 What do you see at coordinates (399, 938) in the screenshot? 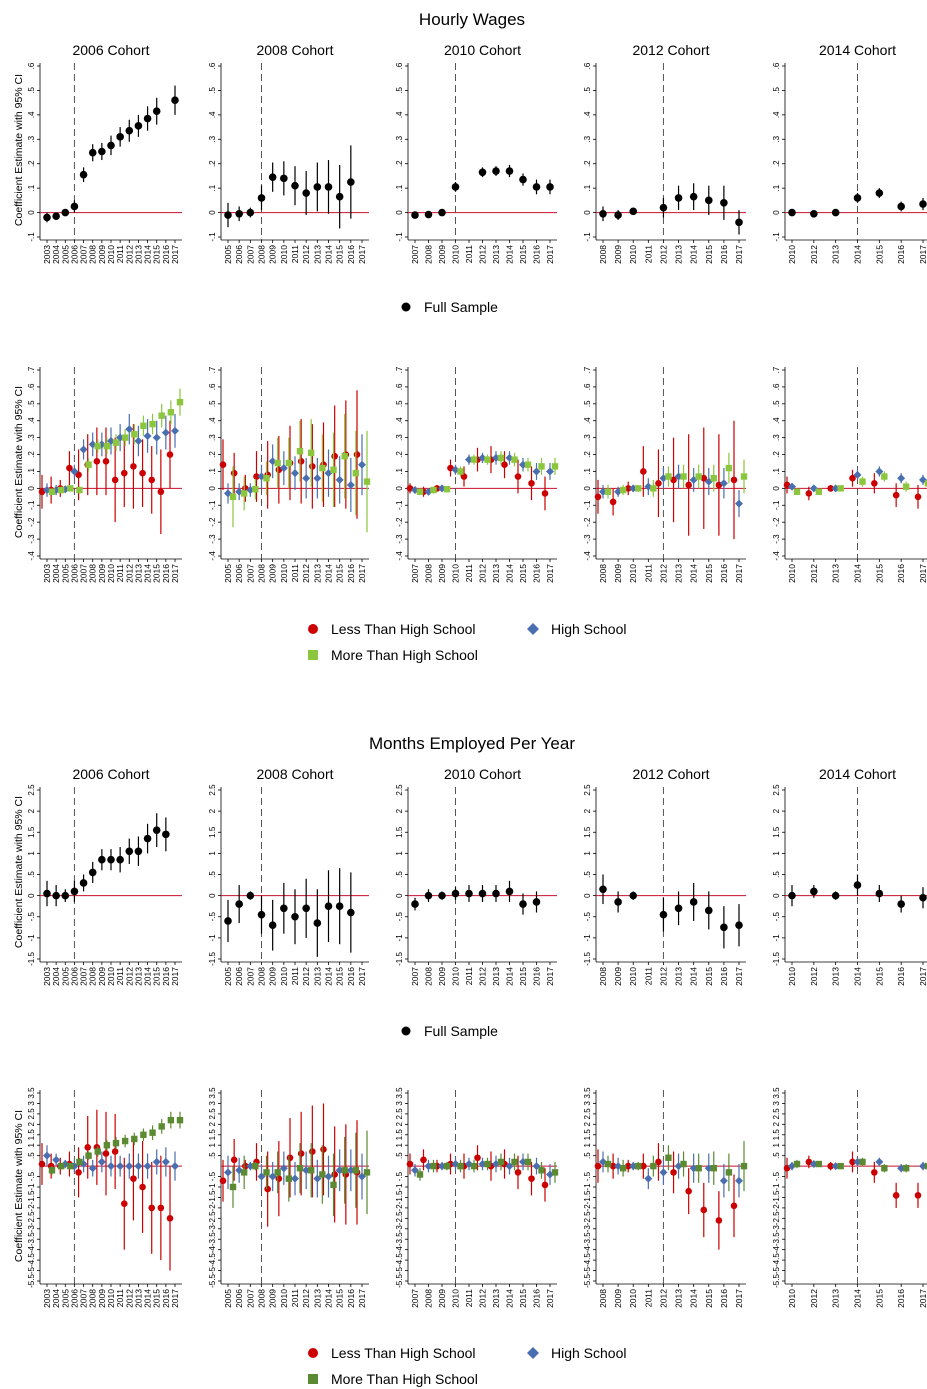
I see `y-tick-label: -1` at bounding box center [399, 938].